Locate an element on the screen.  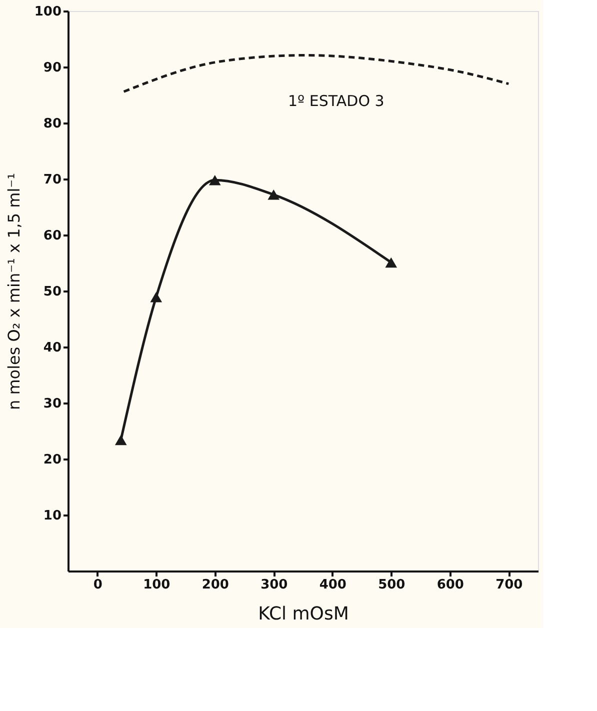
y-tick-label: 60 is located at coordinates (52, 236).